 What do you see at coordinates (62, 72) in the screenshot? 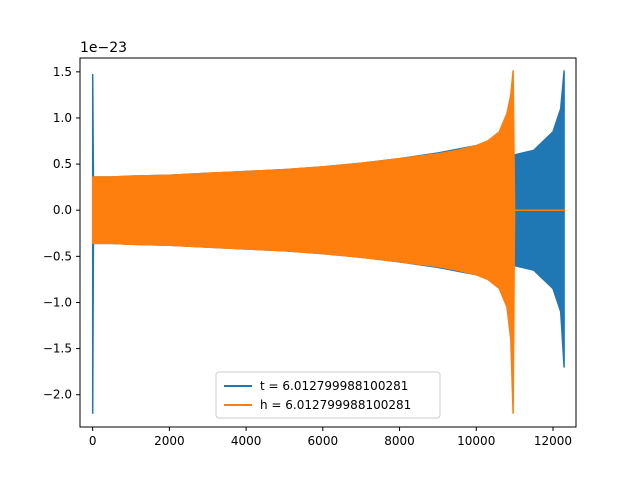
I see `y-tick-label: 1.5` at bounding box center [62, 72].